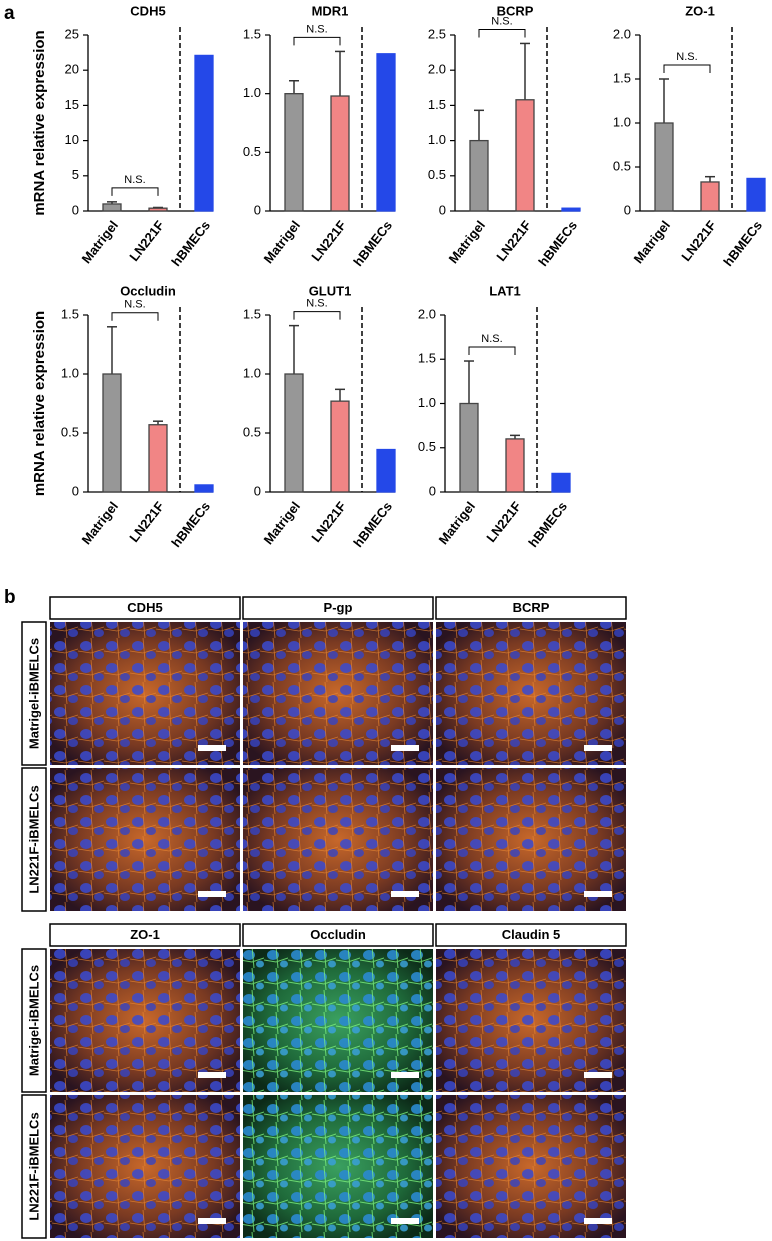  What do you see at coordinates (10, 597) in the screenshot?
I see `panel-label: b` at bounding box center [10, 597].